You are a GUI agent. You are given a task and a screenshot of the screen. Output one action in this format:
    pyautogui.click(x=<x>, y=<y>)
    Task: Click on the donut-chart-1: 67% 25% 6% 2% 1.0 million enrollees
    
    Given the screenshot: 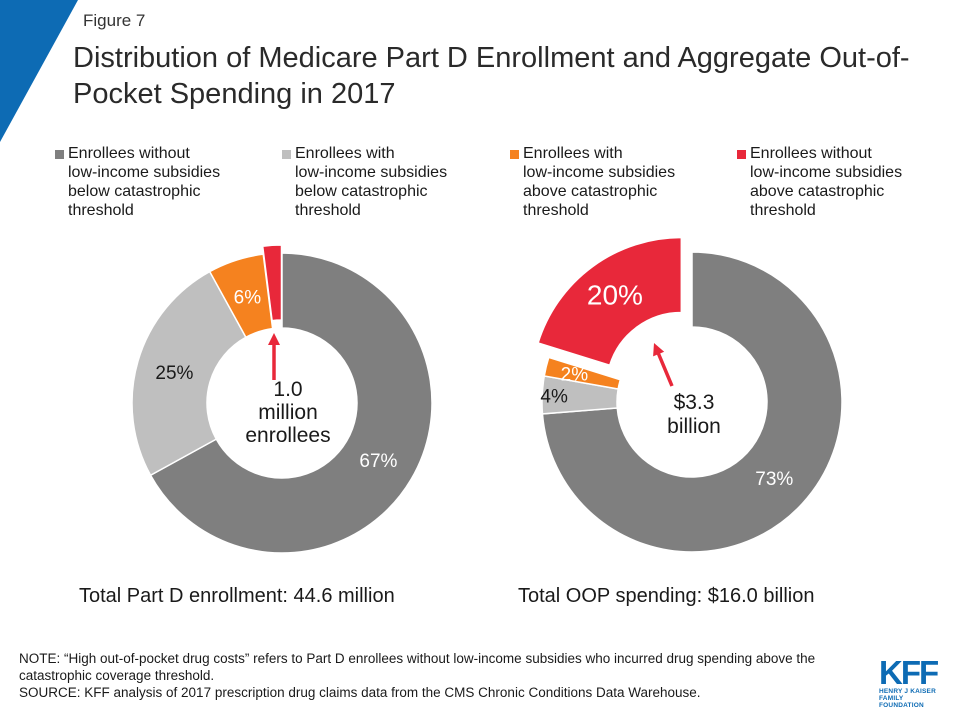 What is the action you would take?
    pyautogui.click(x=282, y=391)
    